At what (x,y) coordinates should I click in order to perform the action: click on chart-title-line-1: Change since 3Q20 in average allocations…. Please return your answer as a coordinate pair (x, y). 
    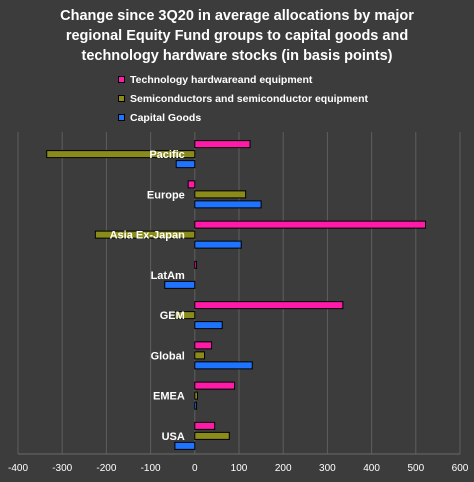
    Looking at the image, I should click on (237, 16).